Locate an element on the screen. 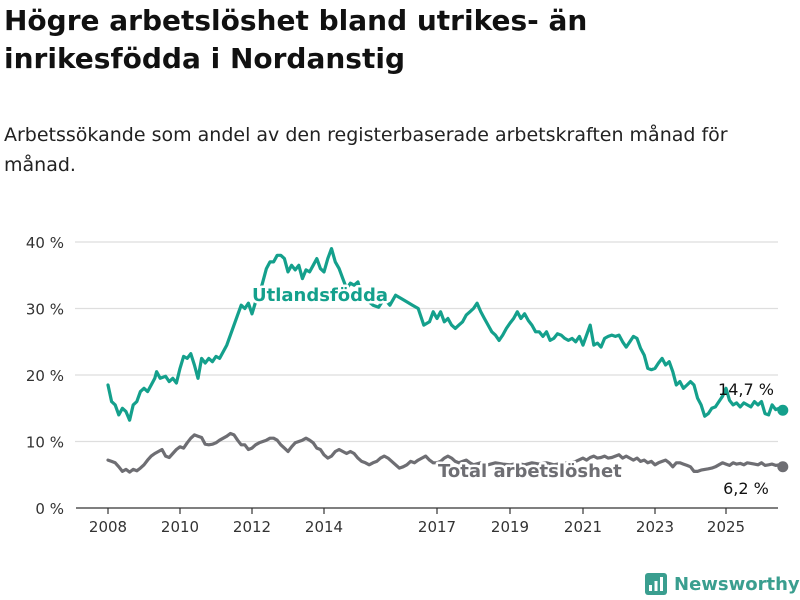 The image size is (800, 600). x-tick-label: 2010 is located at coordinates (180, 527).